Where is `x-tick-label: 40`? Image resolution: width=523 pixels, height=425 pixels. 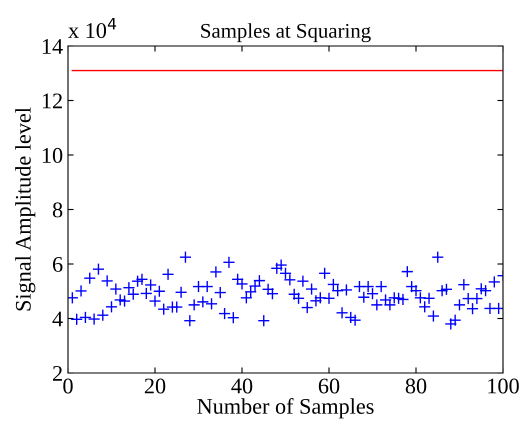 x-tick-label: 40 is located at coordinates (241, 386).